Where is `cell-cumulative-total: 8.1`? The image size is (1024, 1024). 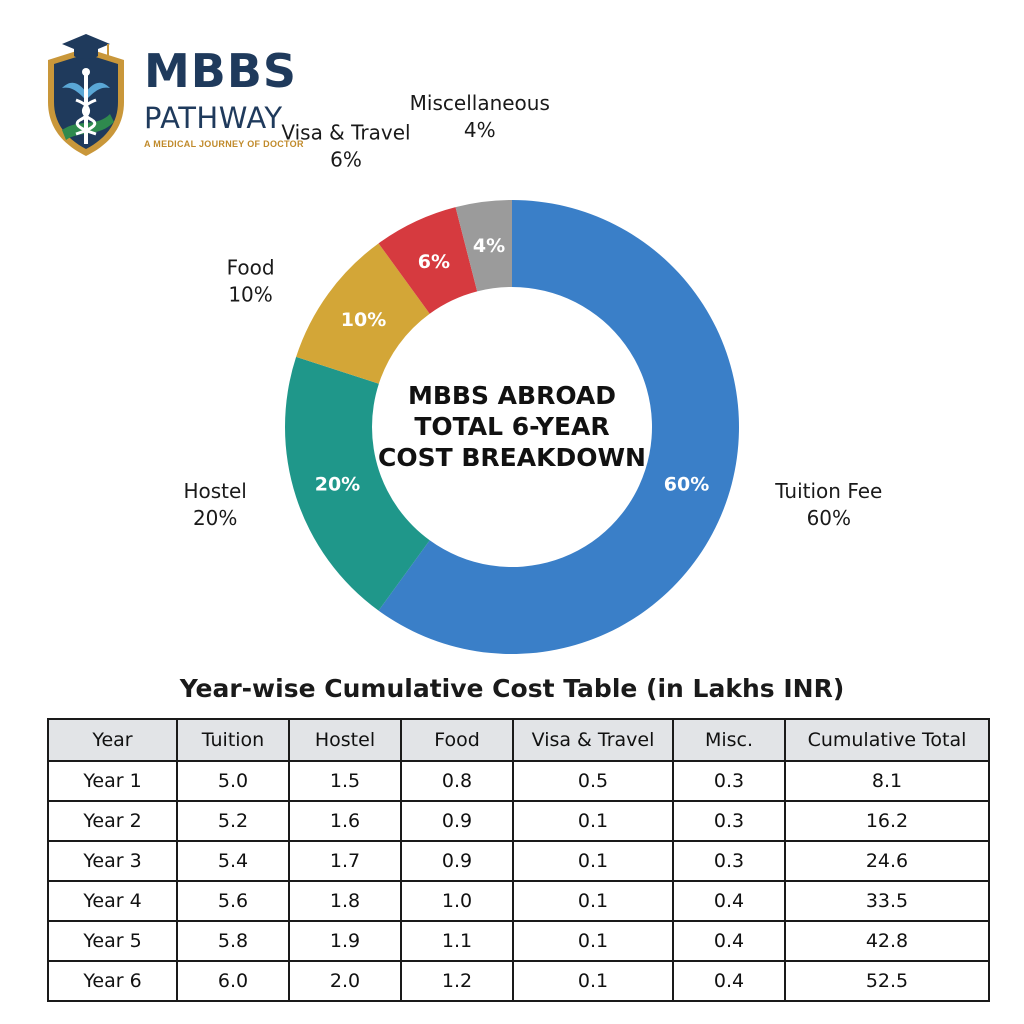 cell-cumulative-total: 8.1 is located at coordinates (887, 781).